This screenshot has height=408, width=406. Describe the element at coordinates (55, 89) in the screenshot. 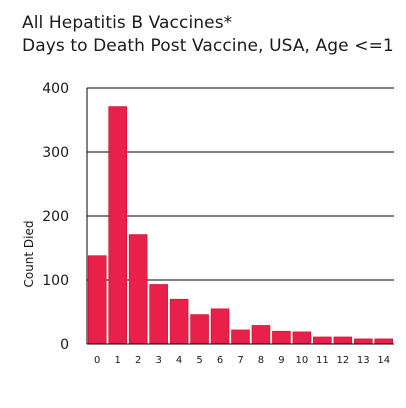

I see `y-tick-label: 400` at that location.